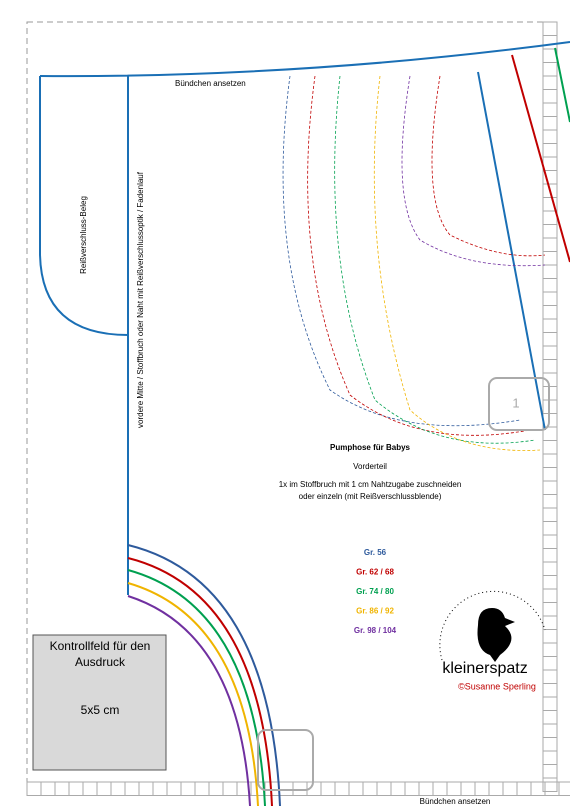 The width and height of the screenshot is (570, 811). I want to click on size-label: Gr. 74 / 80, so click(375, 591).